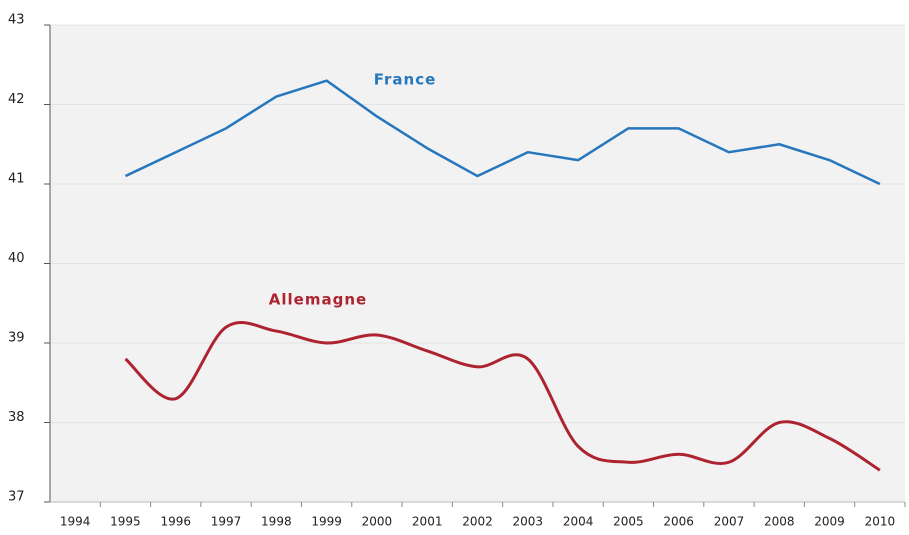 The width and height of the screenshot is (909, 535). I want to click on x-tick-label: 1997, so click(226, 522).